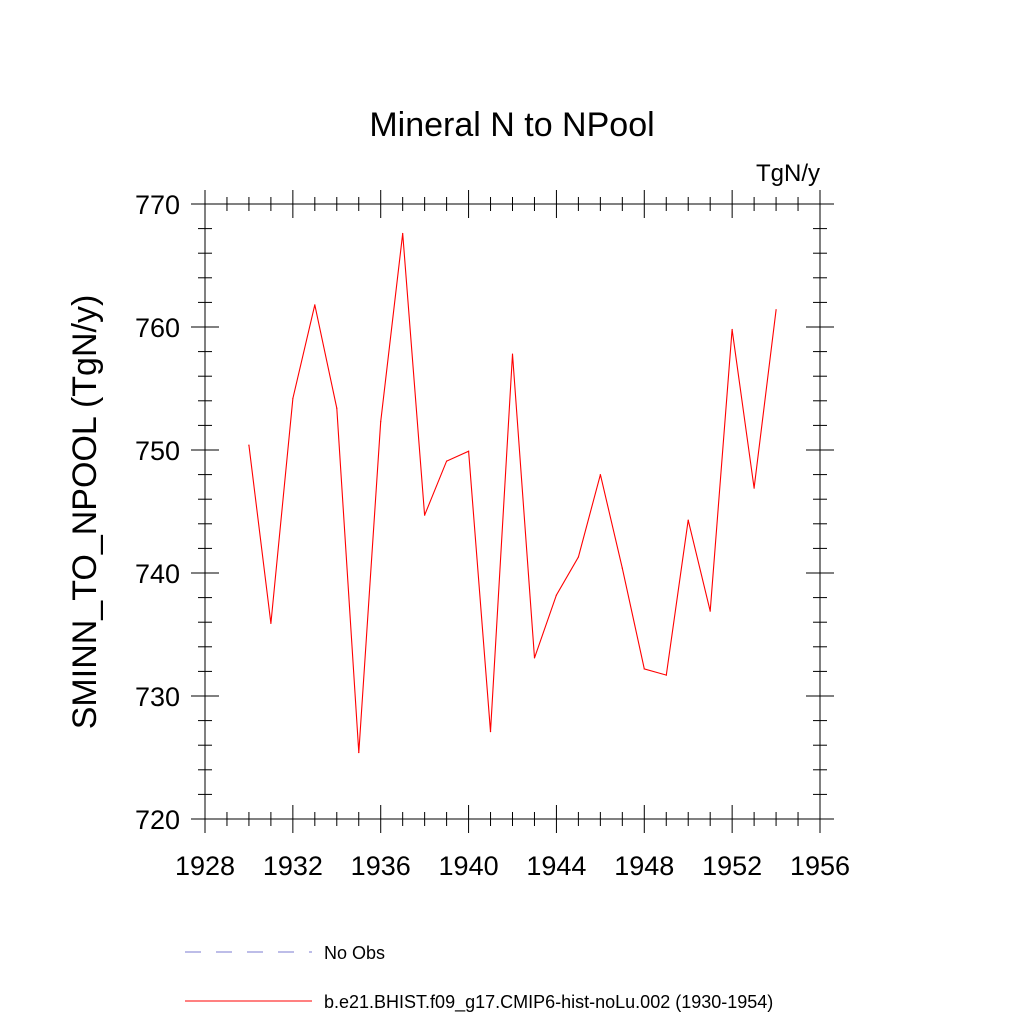 This screenshot has width=1024, height=1024. I want to click on y-tick-label: 730, so click(157, 697).